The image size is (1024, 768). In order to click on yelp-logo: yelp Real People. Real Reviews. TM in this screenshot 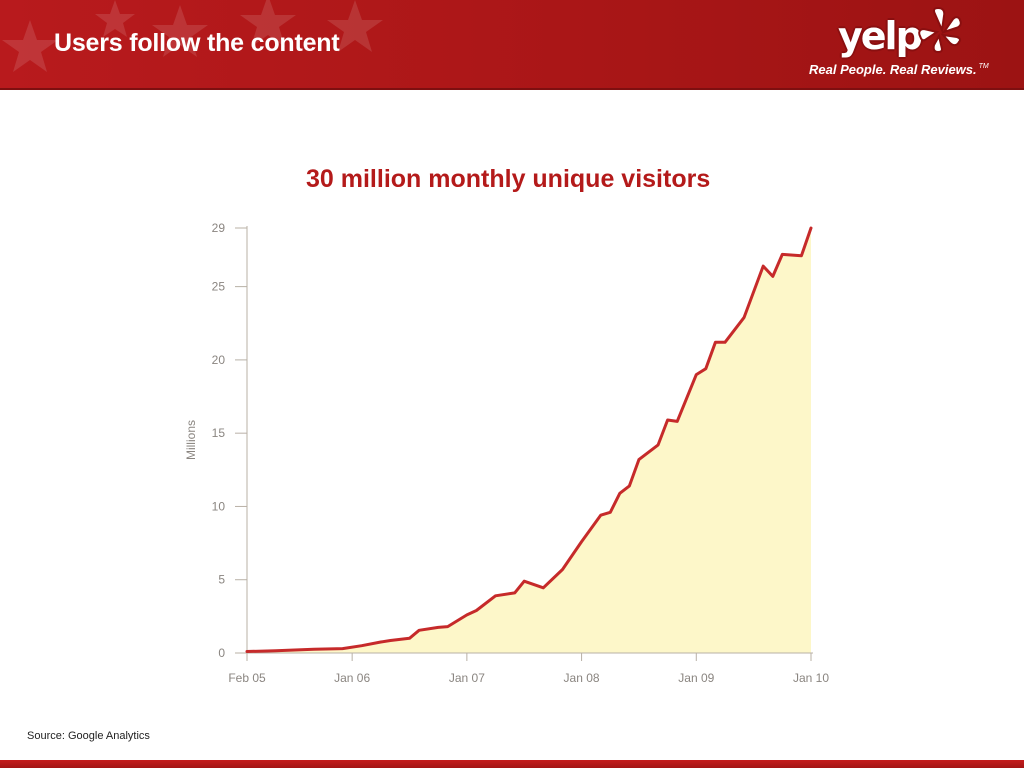, I will do `click(910, 46)`.